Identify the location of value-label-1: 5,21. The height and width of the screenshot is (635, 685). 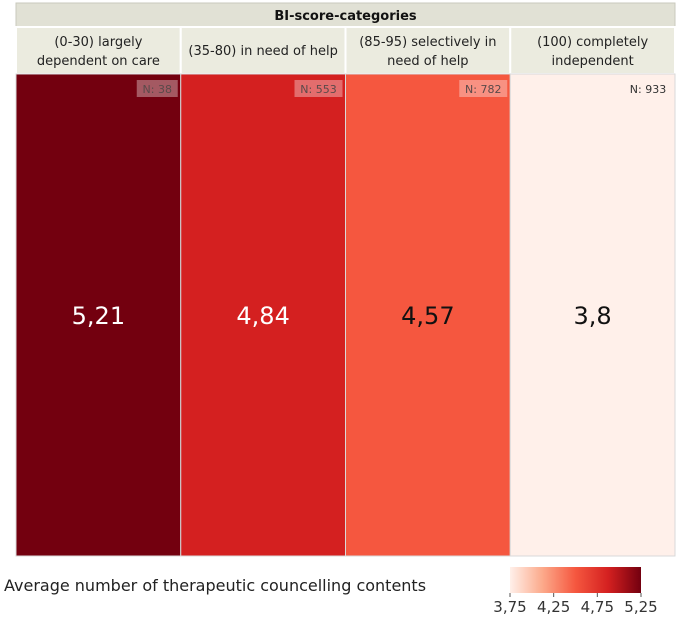
(98, 316).